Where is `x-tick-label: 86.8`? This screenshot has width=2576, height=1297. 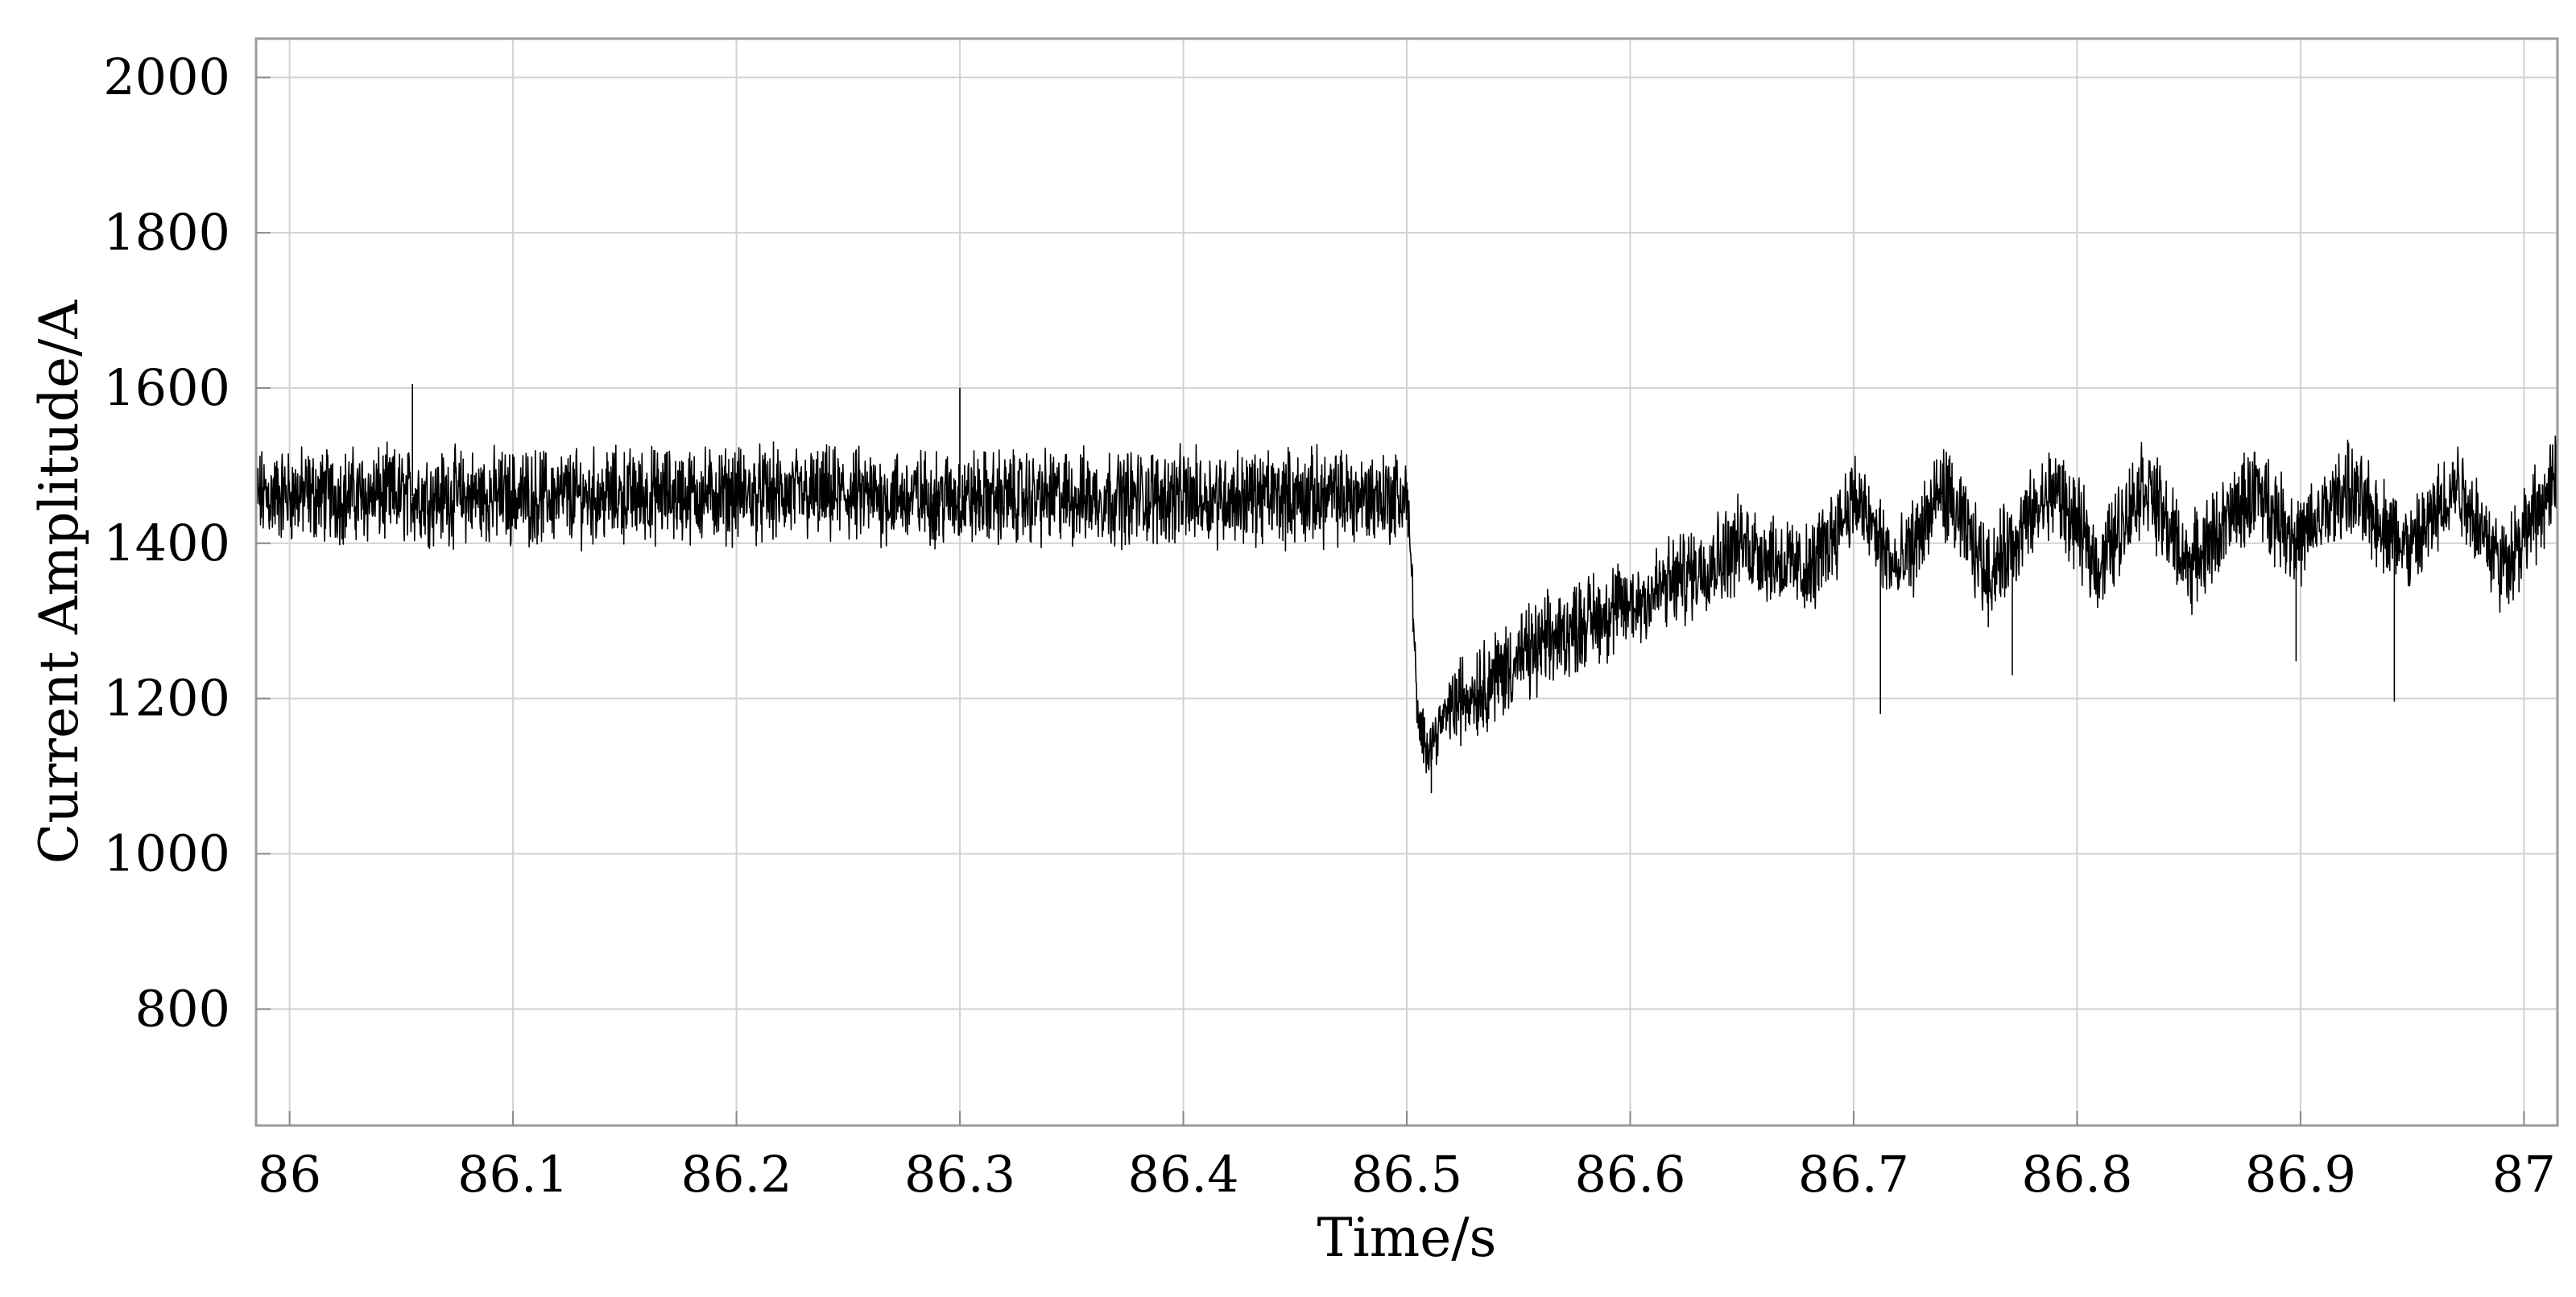 x-tick-label: 86.8 is located at coordinates (2077, 1174).